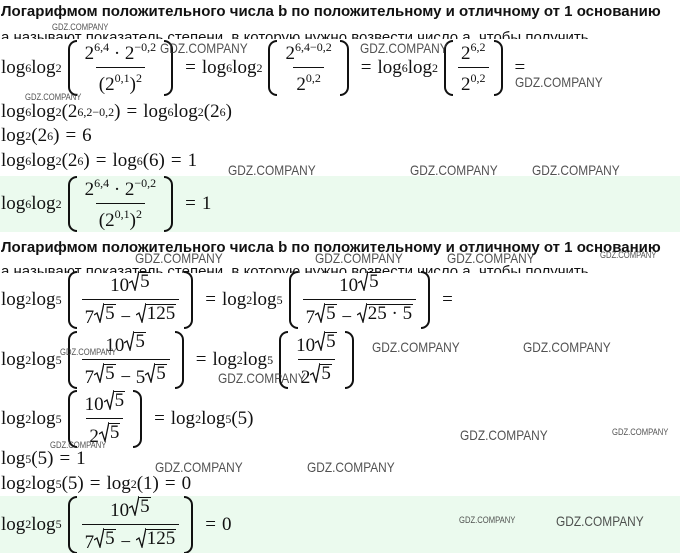 The width and height of the screenshot is (680, 553). Describe the element at coordinates (360, 300) in the screenshot. I see `big-parentheses: 10 5 7 5 − 25 · 5` at that location.